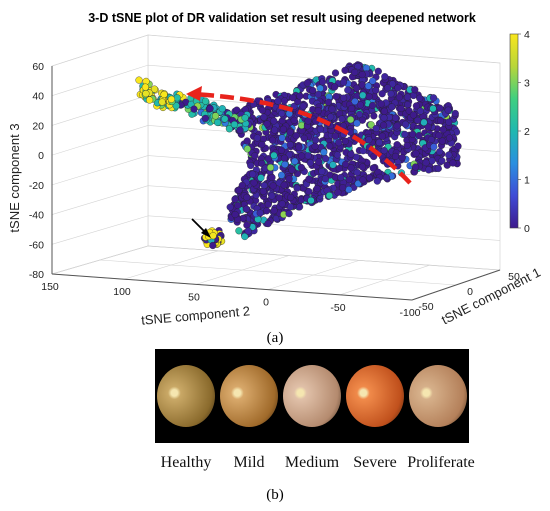 The height and width of the screenshot is (511, 550). What do you see at coordinates (527, 35) in the screenshot?
I see `colorbar-tick-label: 4` at bounding box center [527, 35].